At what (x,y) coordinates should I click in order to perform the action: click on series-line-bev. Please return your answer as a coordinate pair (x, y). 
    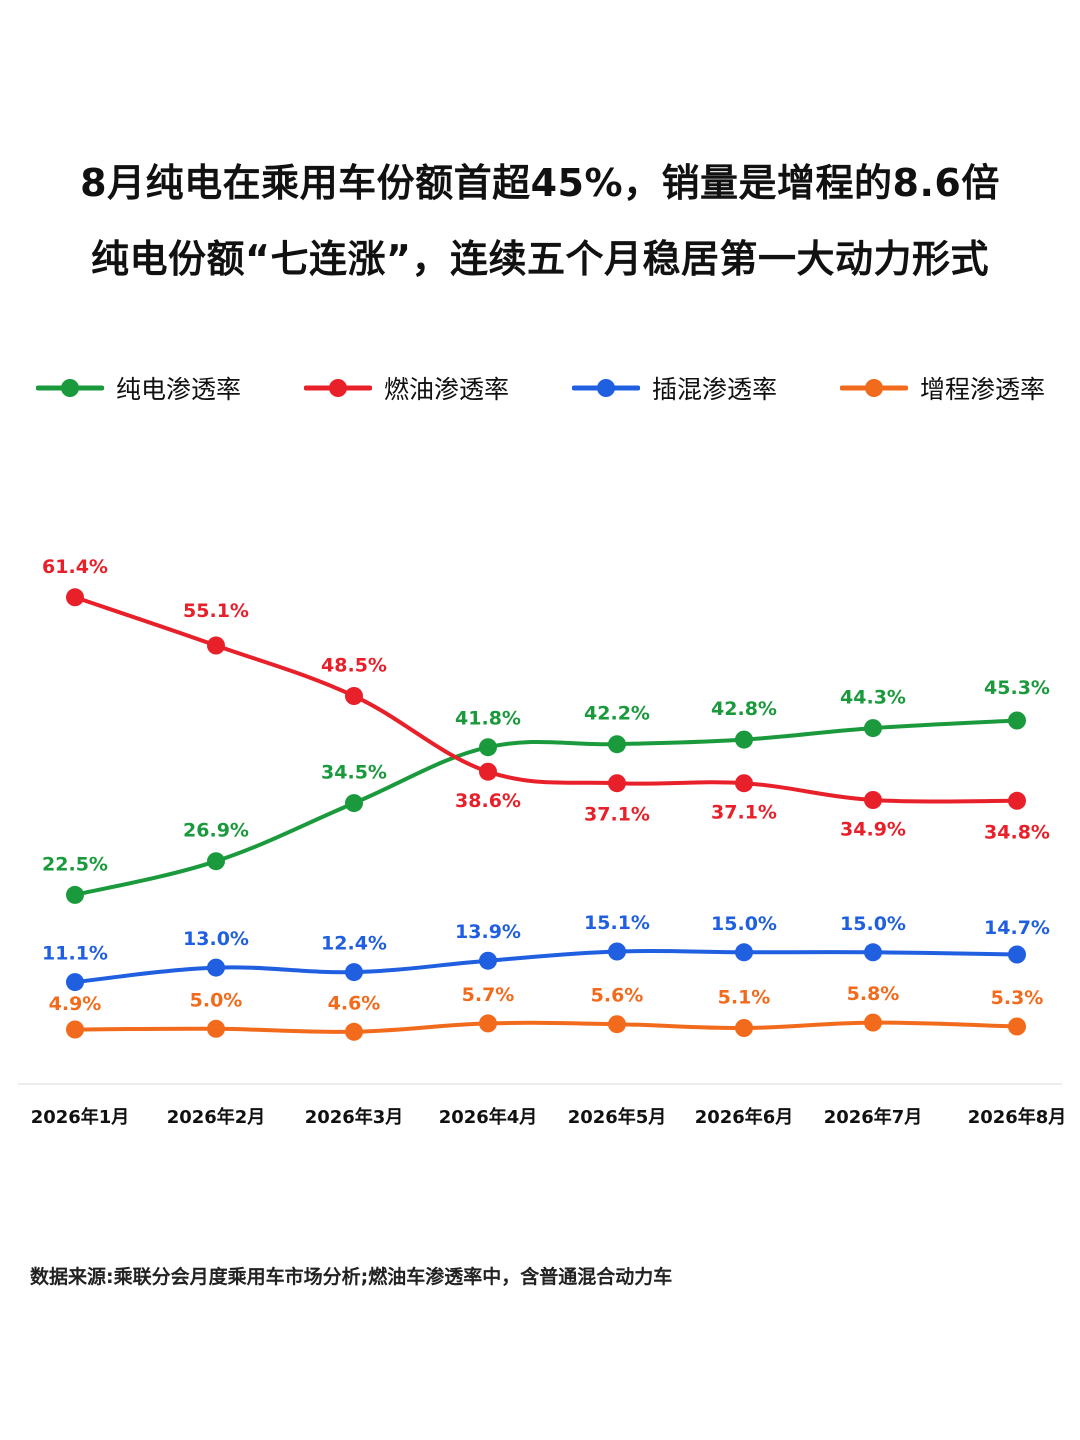
    Looking at the image, I should click on (546, 807).